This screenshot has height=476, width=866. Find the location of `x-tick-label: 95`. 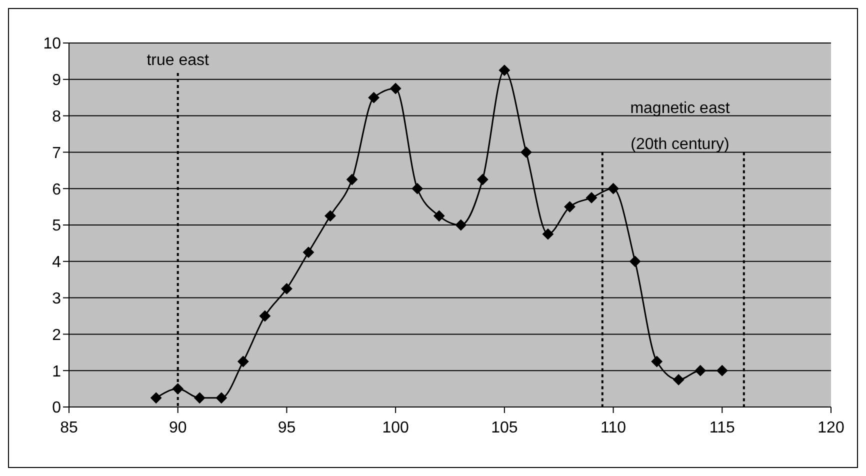

x-tick-label: 95 is located at coordinates (287, 427).